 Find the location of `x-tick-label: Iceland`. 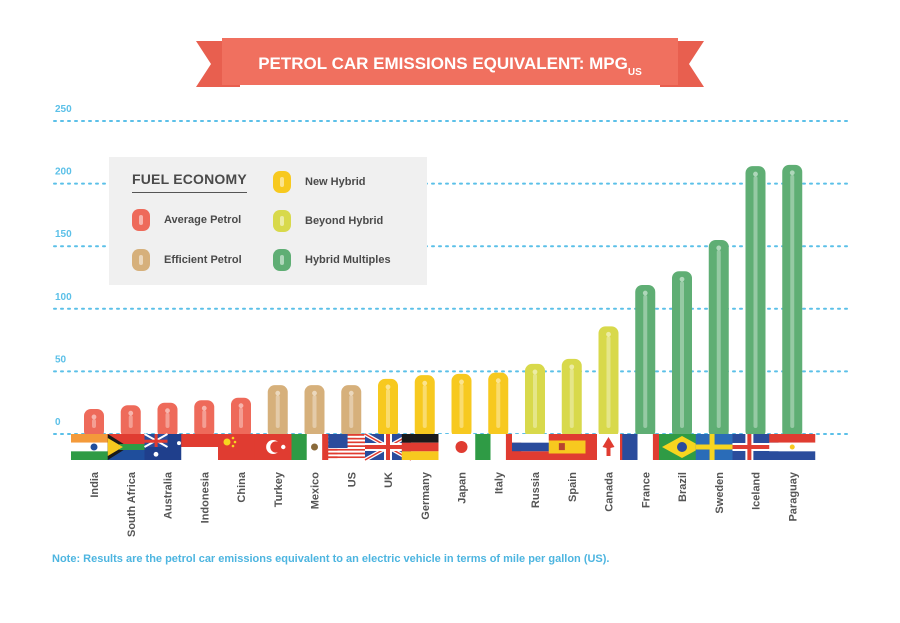

x-tick-label: Iceland is located at coordinates (757, 491).